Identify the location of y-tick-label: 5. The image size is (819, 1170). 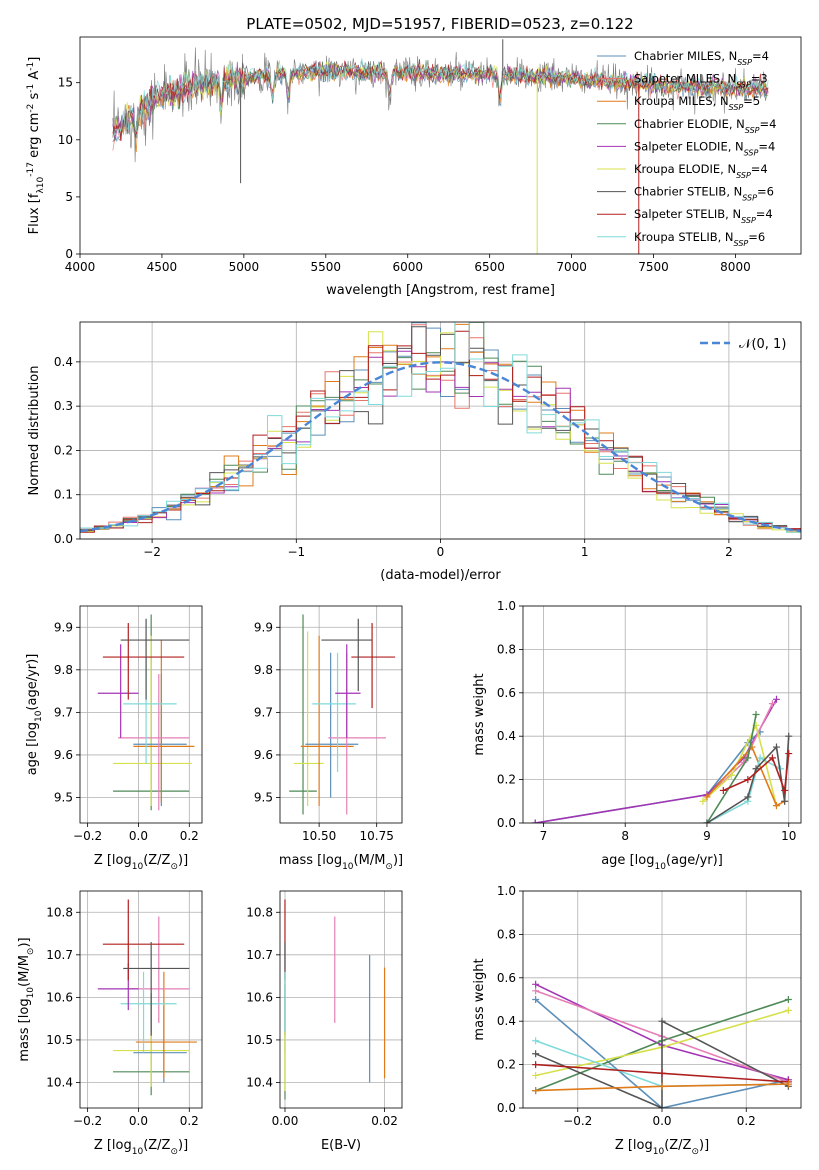
(69, 197).